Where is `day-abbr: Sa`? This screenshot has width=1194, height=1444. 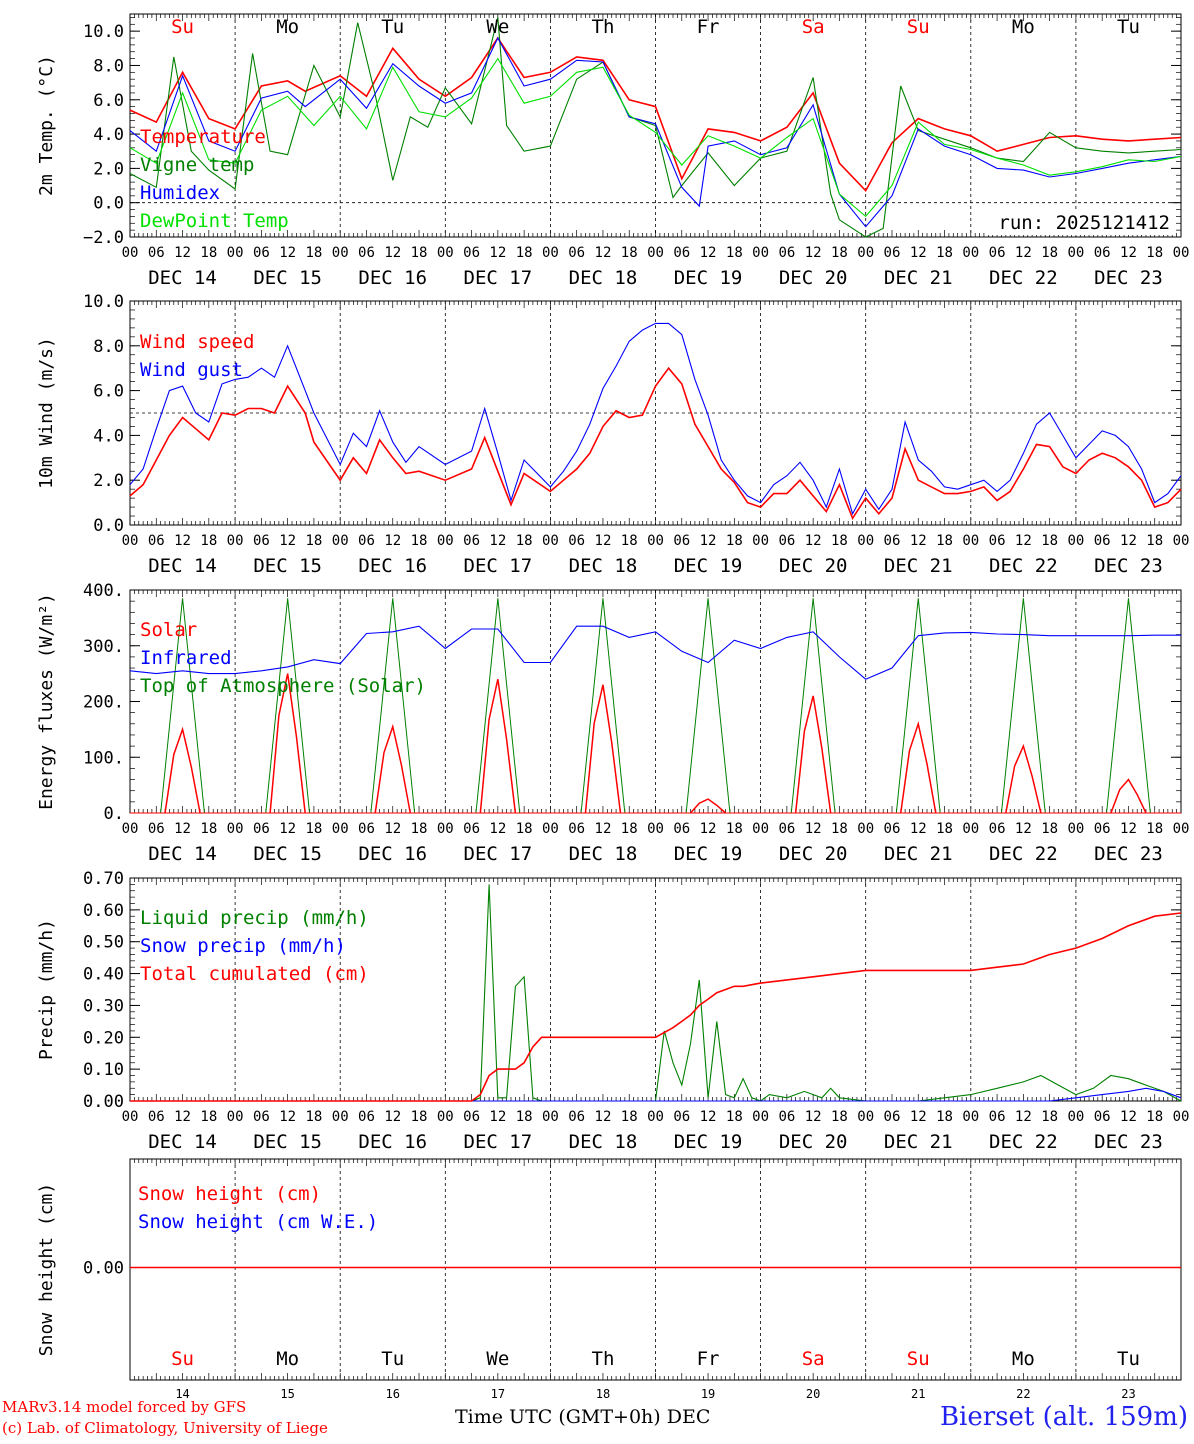 day-abbr: Sa is located at coordinates (813, 27).